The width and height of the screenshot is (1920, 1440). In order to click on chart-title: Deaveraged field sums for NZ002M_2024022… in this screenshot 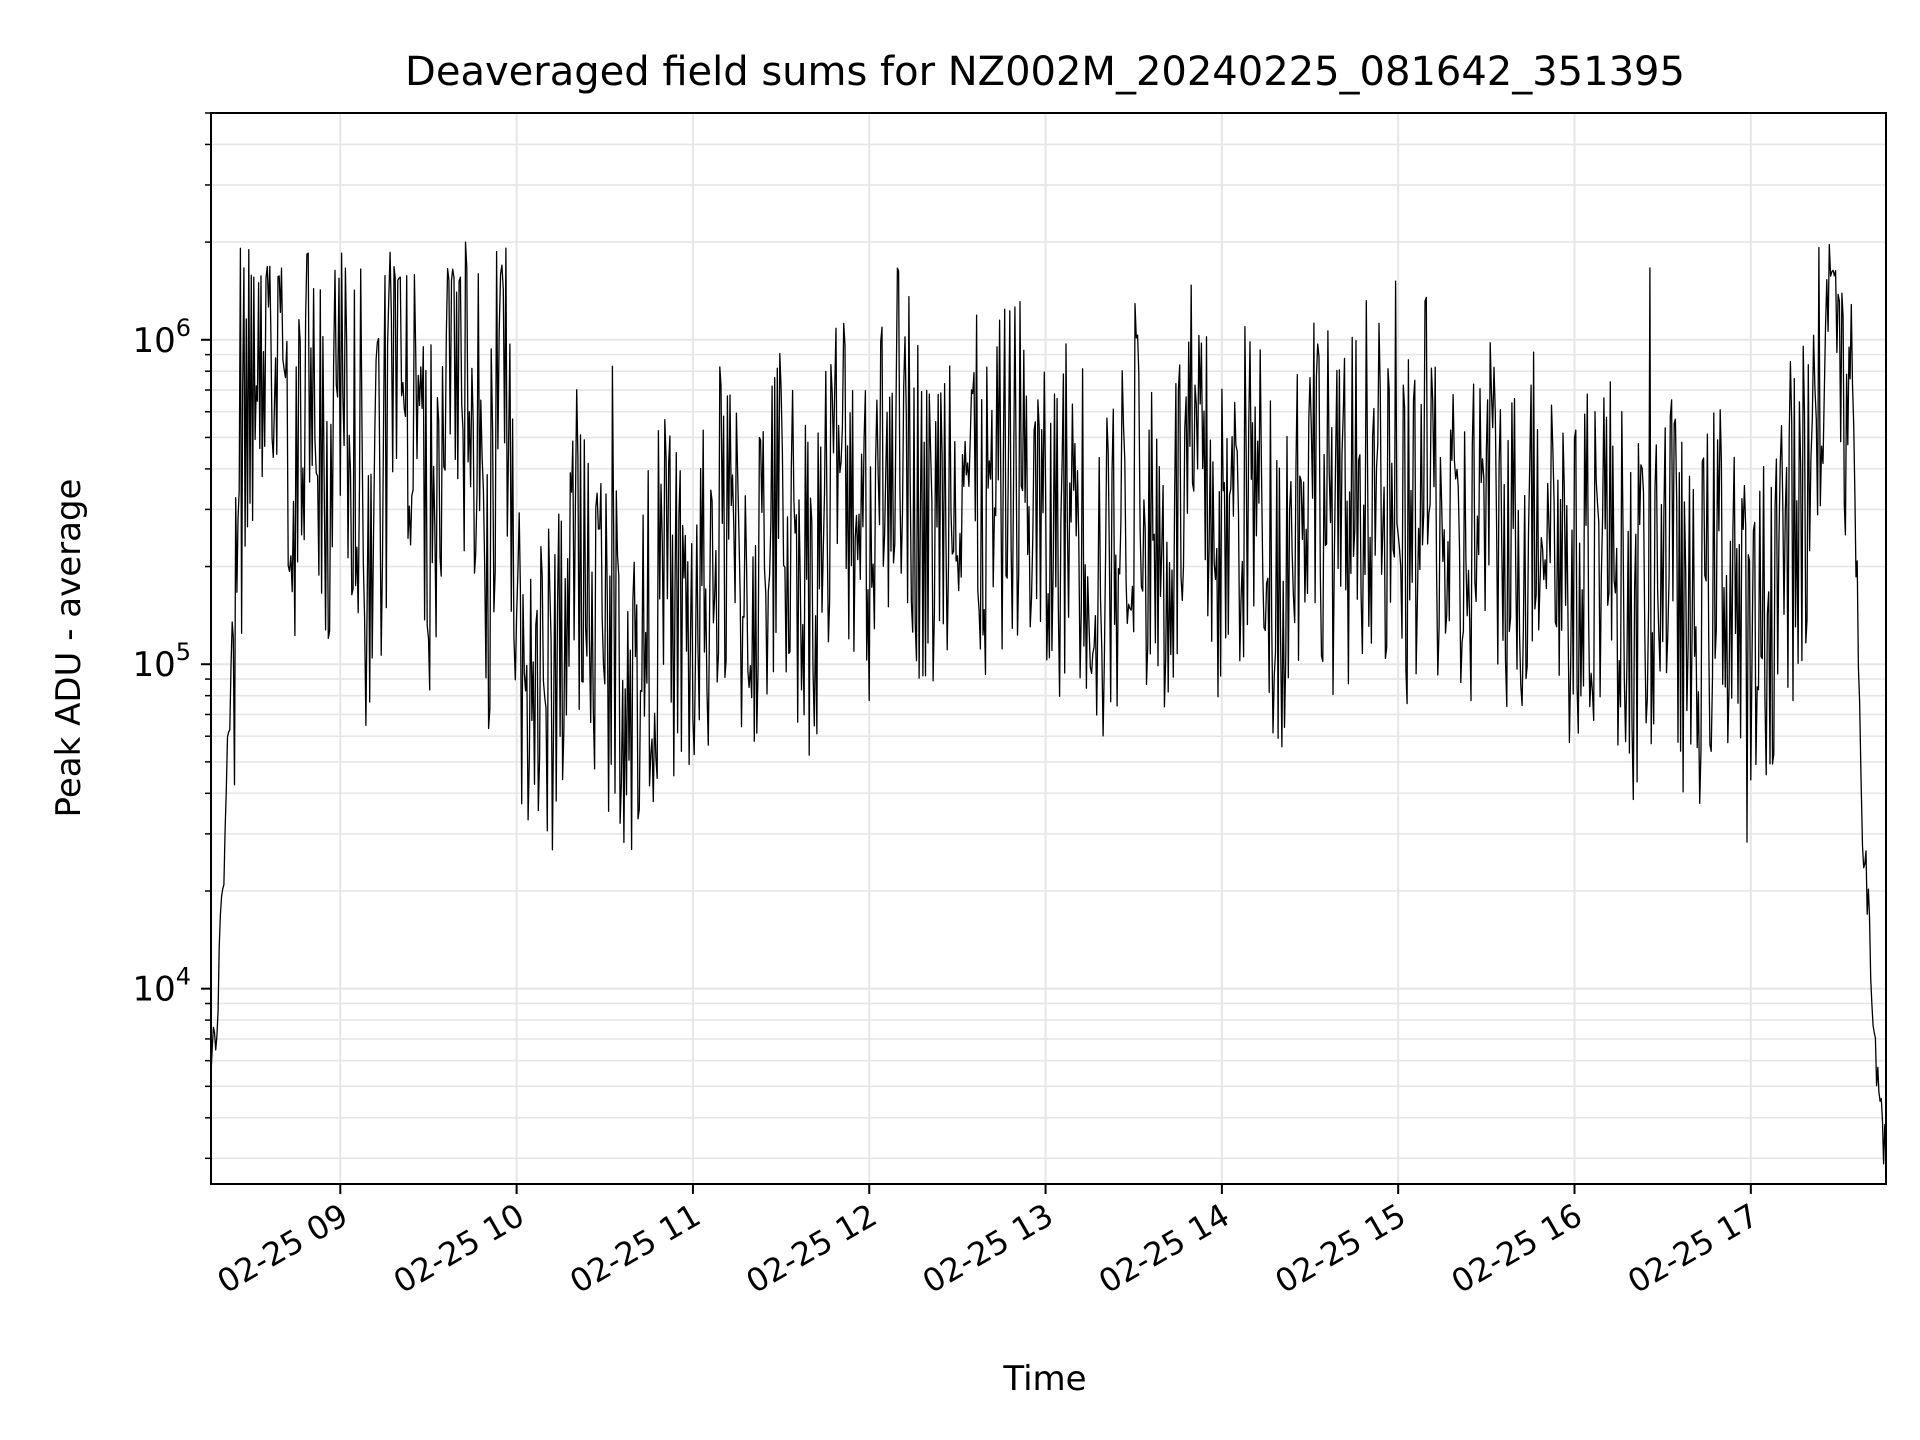, I will do `click(1045, 72)`.